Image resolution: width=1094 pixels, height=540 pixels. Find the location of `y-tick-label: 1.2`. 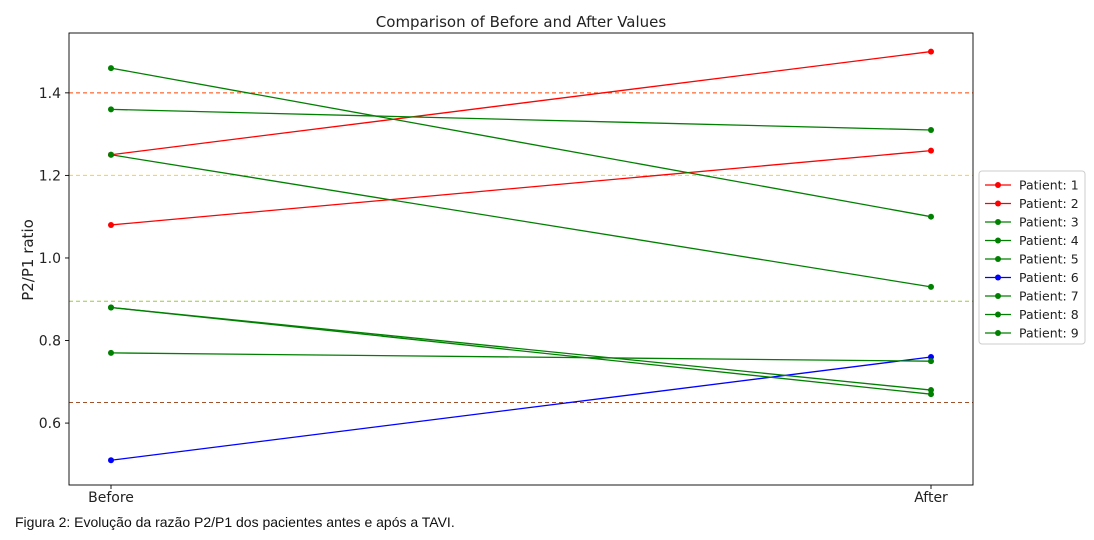

y-tick-label: 1.2 is located at coordinates (50, 176).